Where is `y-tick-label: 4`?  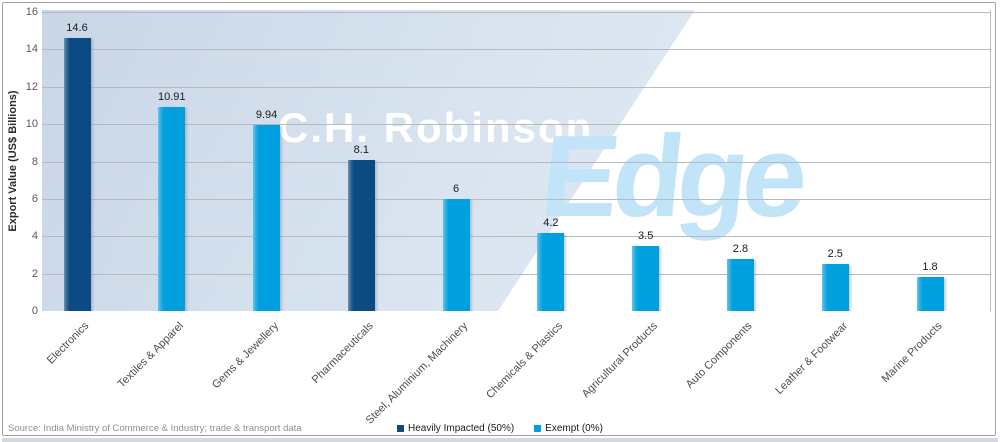 y-tick-label: 4 is located at coordinates (34, 236).